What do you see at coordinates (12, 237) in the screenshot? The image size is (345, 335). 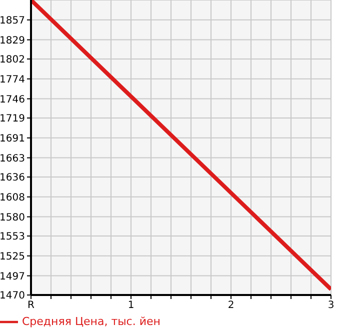 I see `y-tick-label: 1553` at bounding box center [12, 237].